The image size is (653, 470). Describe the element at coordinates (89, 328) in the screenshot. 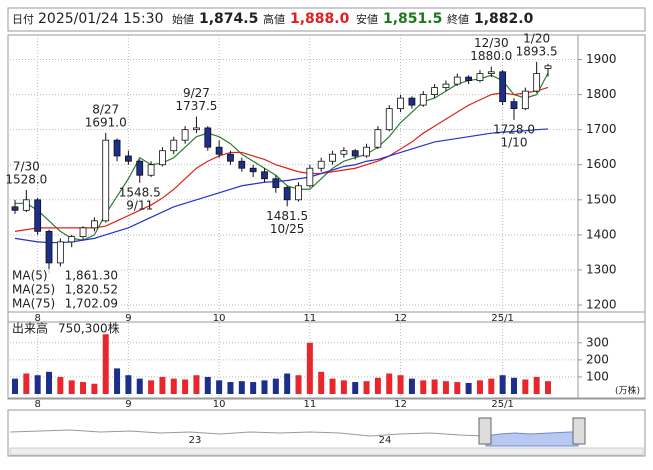

I see `volume-value: 750,300株` at that location.